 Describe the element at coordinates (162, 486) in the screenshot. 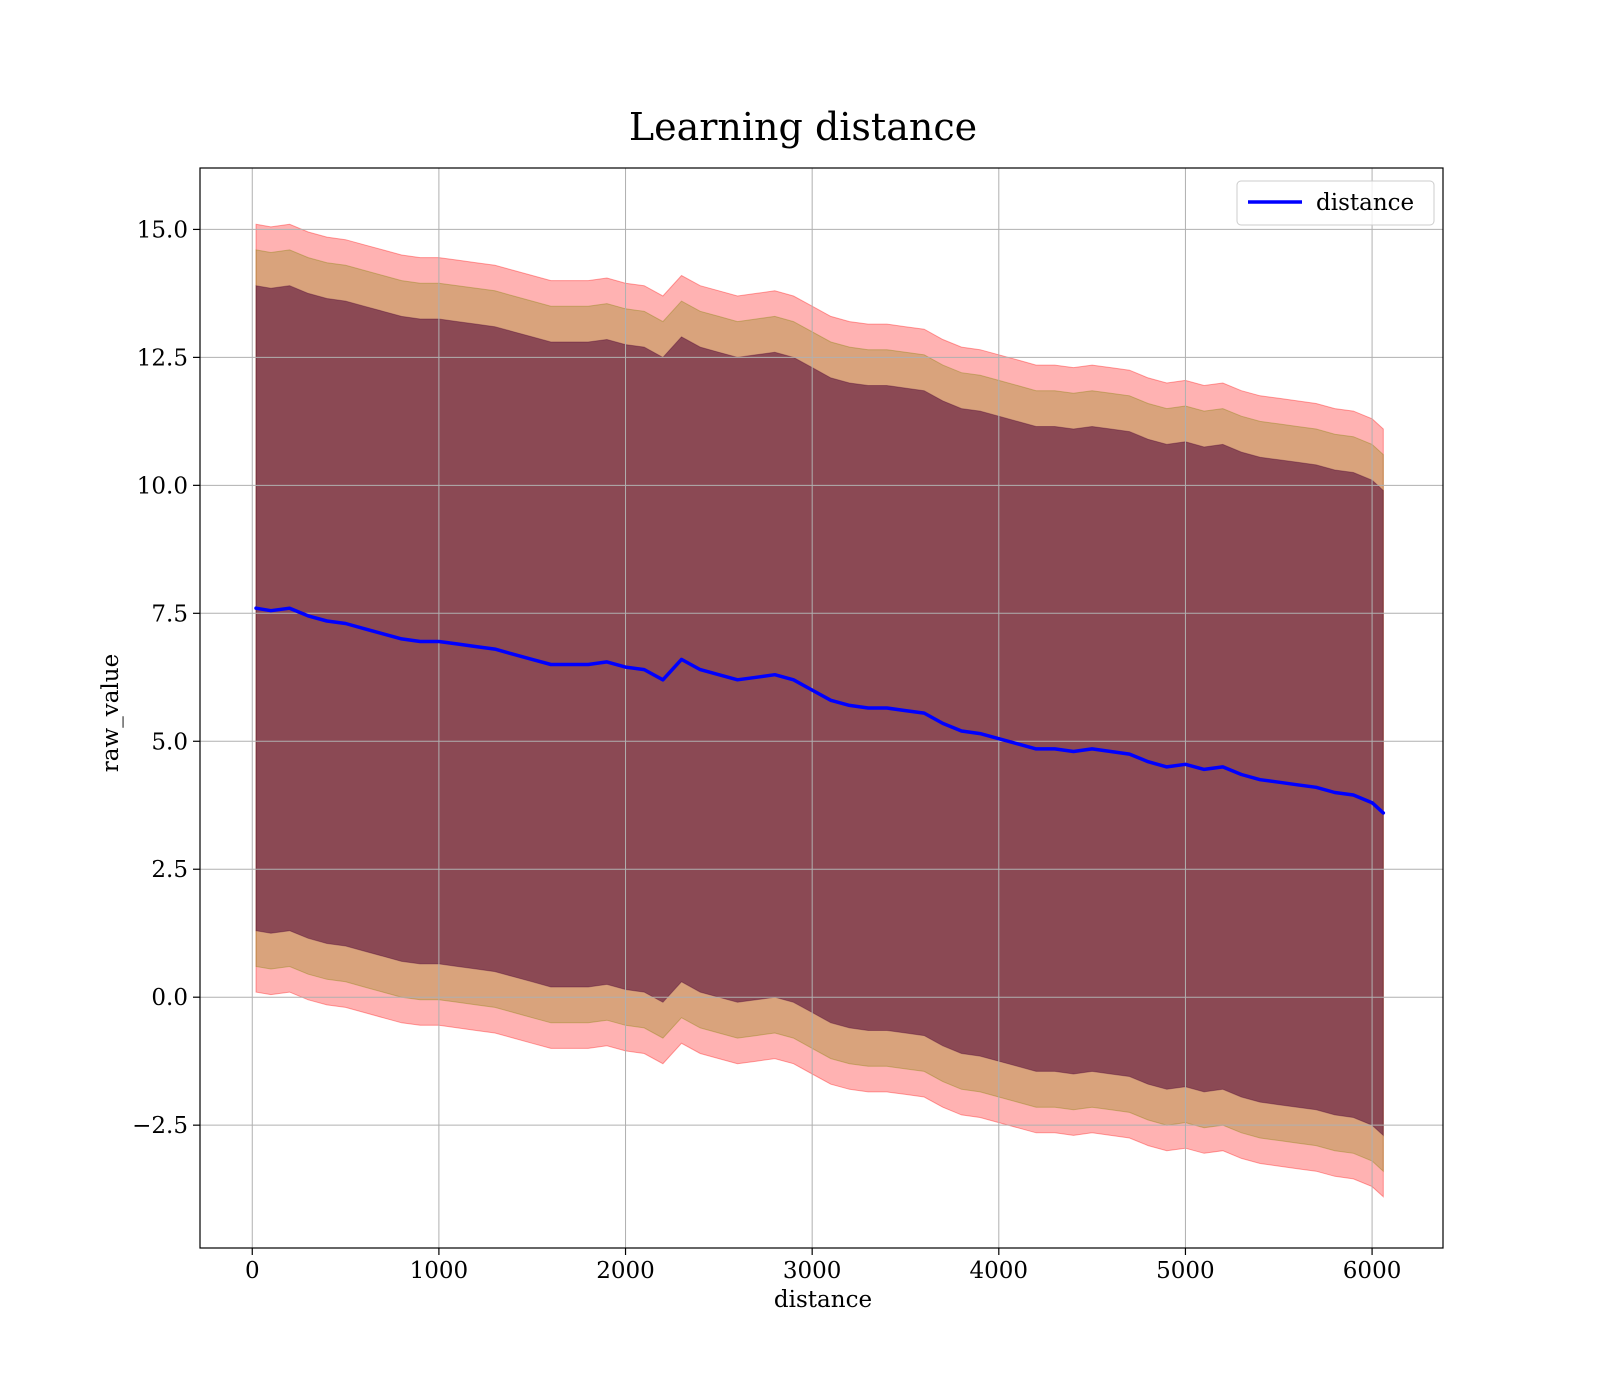

I see `y-tick-label-5: 10.0` at that location.